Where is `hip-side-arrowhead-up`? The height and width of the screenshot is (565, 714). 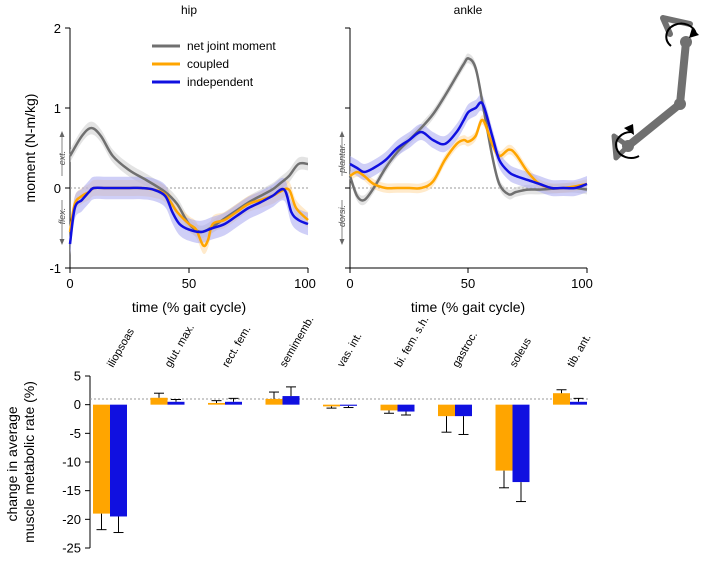
hip-side-arrowhead-up is located at coordinates (62, 134).